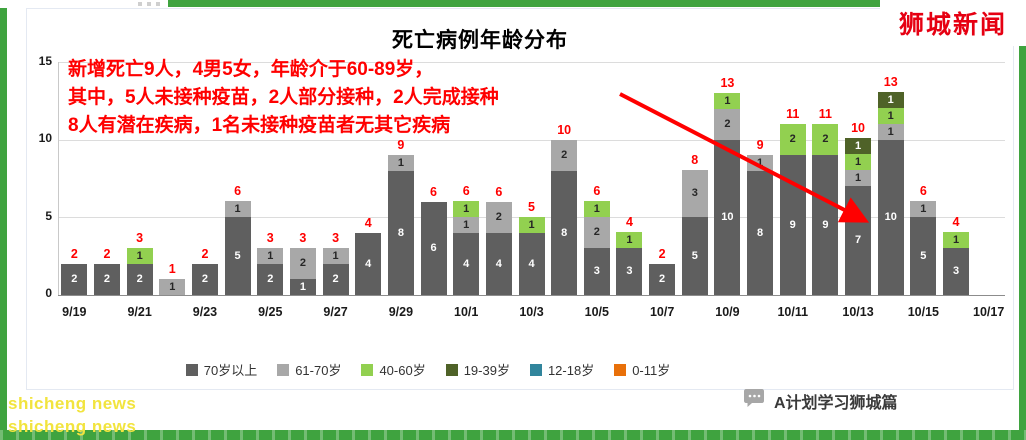 This screenshot has height=440, width=1026. Describe the element at coordinates (58, 178) in the screenshot. I see `y-axis-line` at that location.